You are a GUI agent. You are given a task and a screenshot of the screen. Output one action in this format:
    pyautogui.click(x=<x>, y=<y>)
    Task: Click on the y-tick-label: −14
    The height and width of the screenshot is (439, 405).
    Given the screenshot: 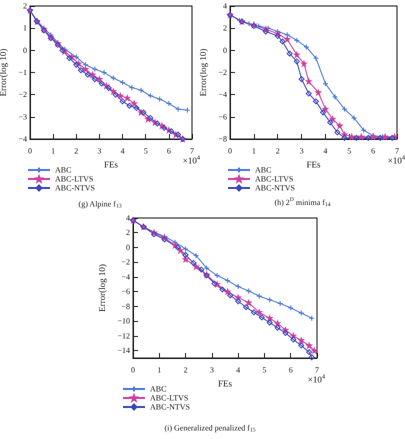 What is the action you would take?
    pyautogui.click(x=123, y=351)
    